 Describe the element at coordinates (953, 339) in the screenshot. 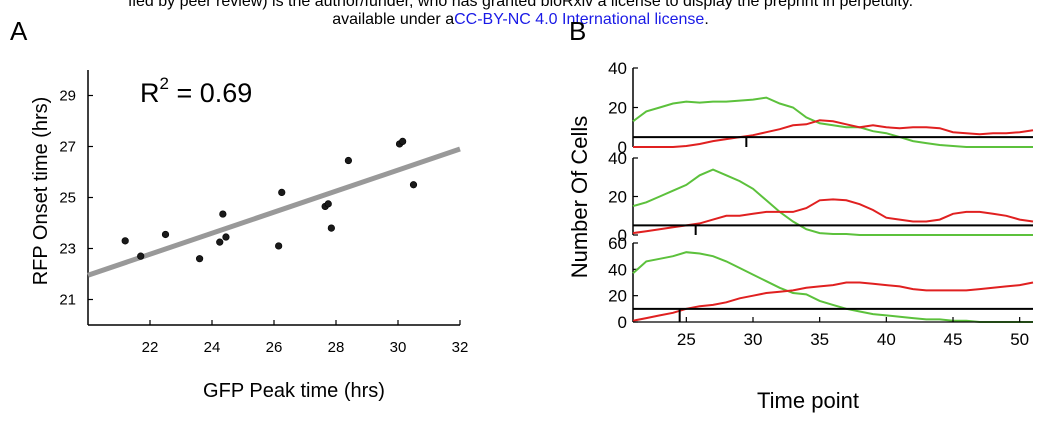

I see `timecourse-x-tick-label: 45` at that location.